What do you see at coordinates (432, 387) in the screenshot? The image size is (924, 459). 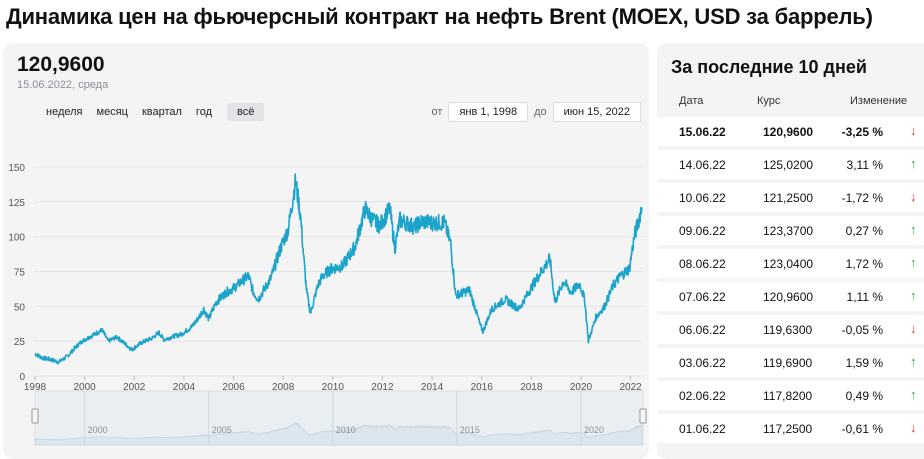 I see `x-tick-label: 2014` at bounding box center [432, 387].